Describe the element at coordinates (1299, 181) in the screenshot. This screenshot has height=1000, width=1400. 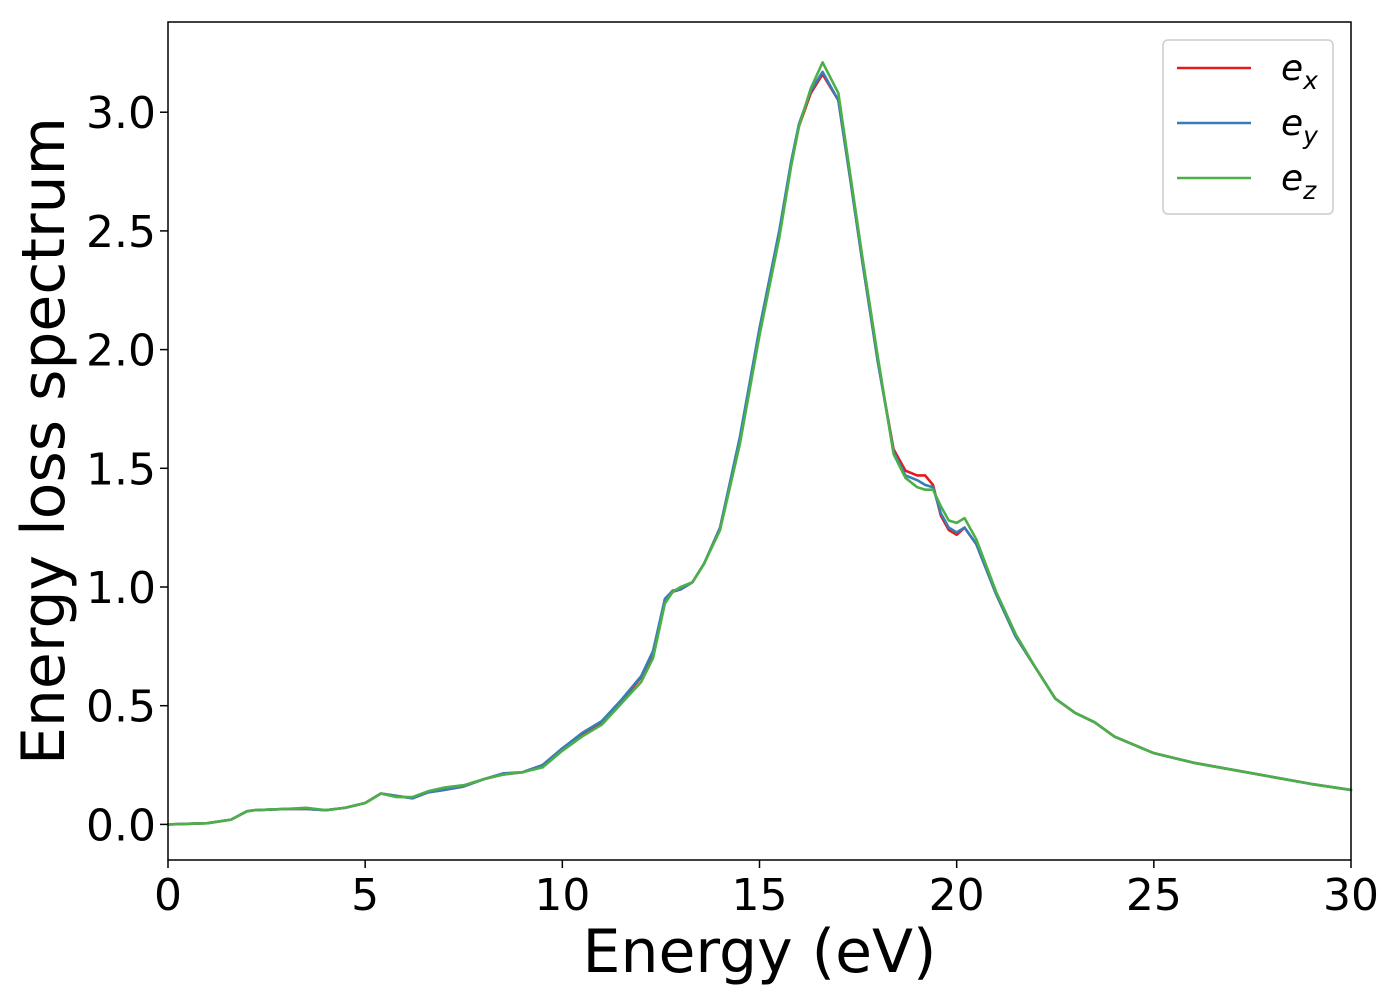
I see `legend-label-ez: ez` at that location.